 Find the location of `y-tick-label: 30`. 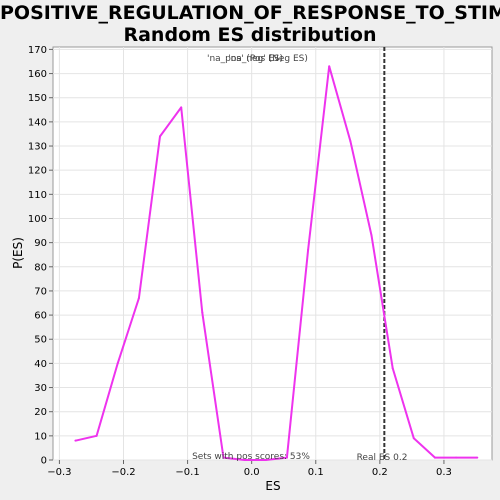

y-tick-label: 30 is located at coordinates (40, 388).